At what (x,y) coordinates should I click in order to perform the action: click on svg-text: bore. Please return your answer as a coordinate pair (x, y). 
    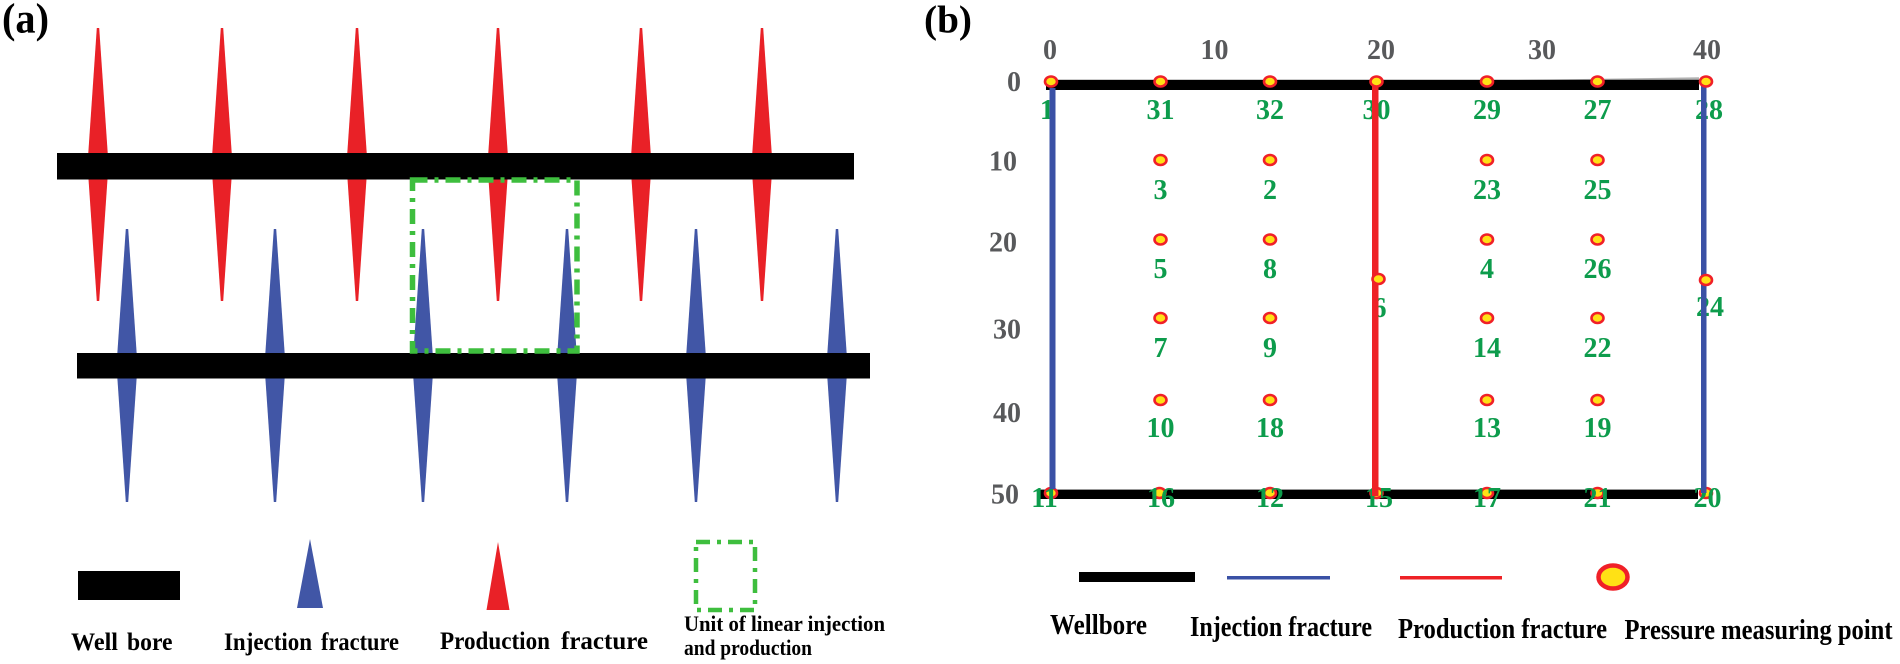
    Looking at the image, I should click on (150, 642).